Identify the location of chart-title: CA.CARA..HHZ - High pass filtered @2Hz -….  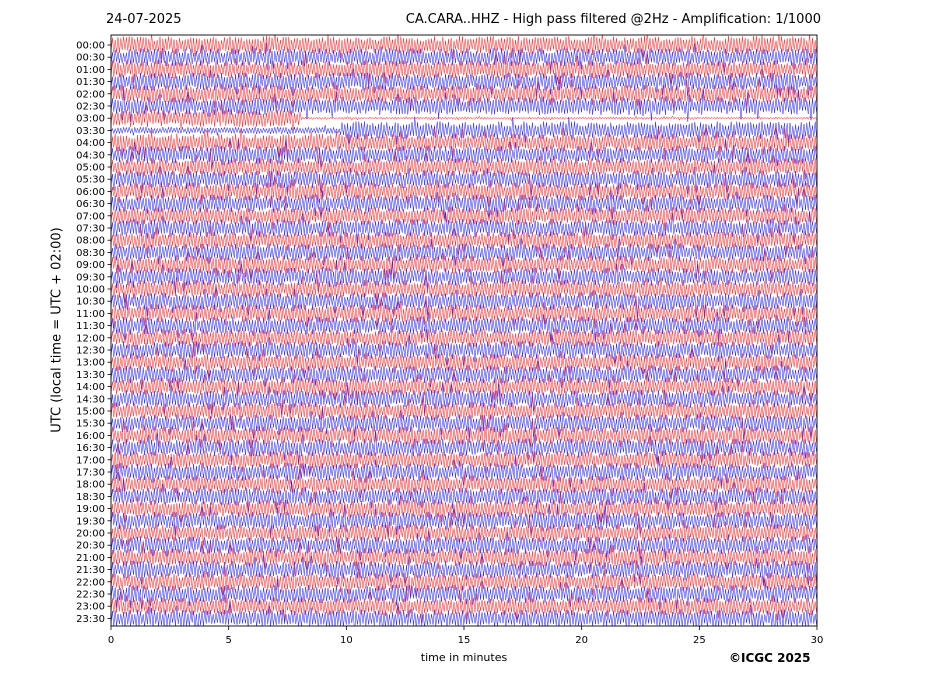
(613, 19).